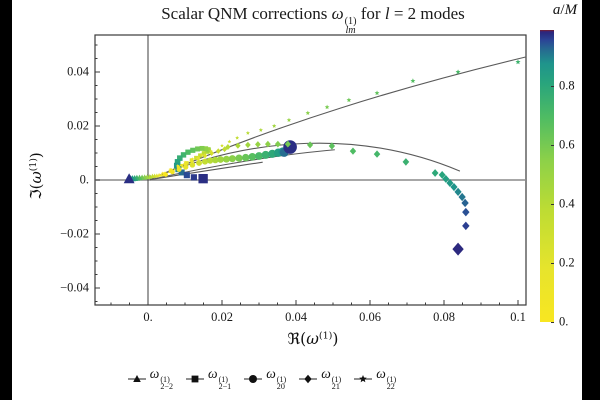 The width and height of the screenshot is (600, 400). I want to click on legend-item-21: ω (1) 21, so click(320, 378).